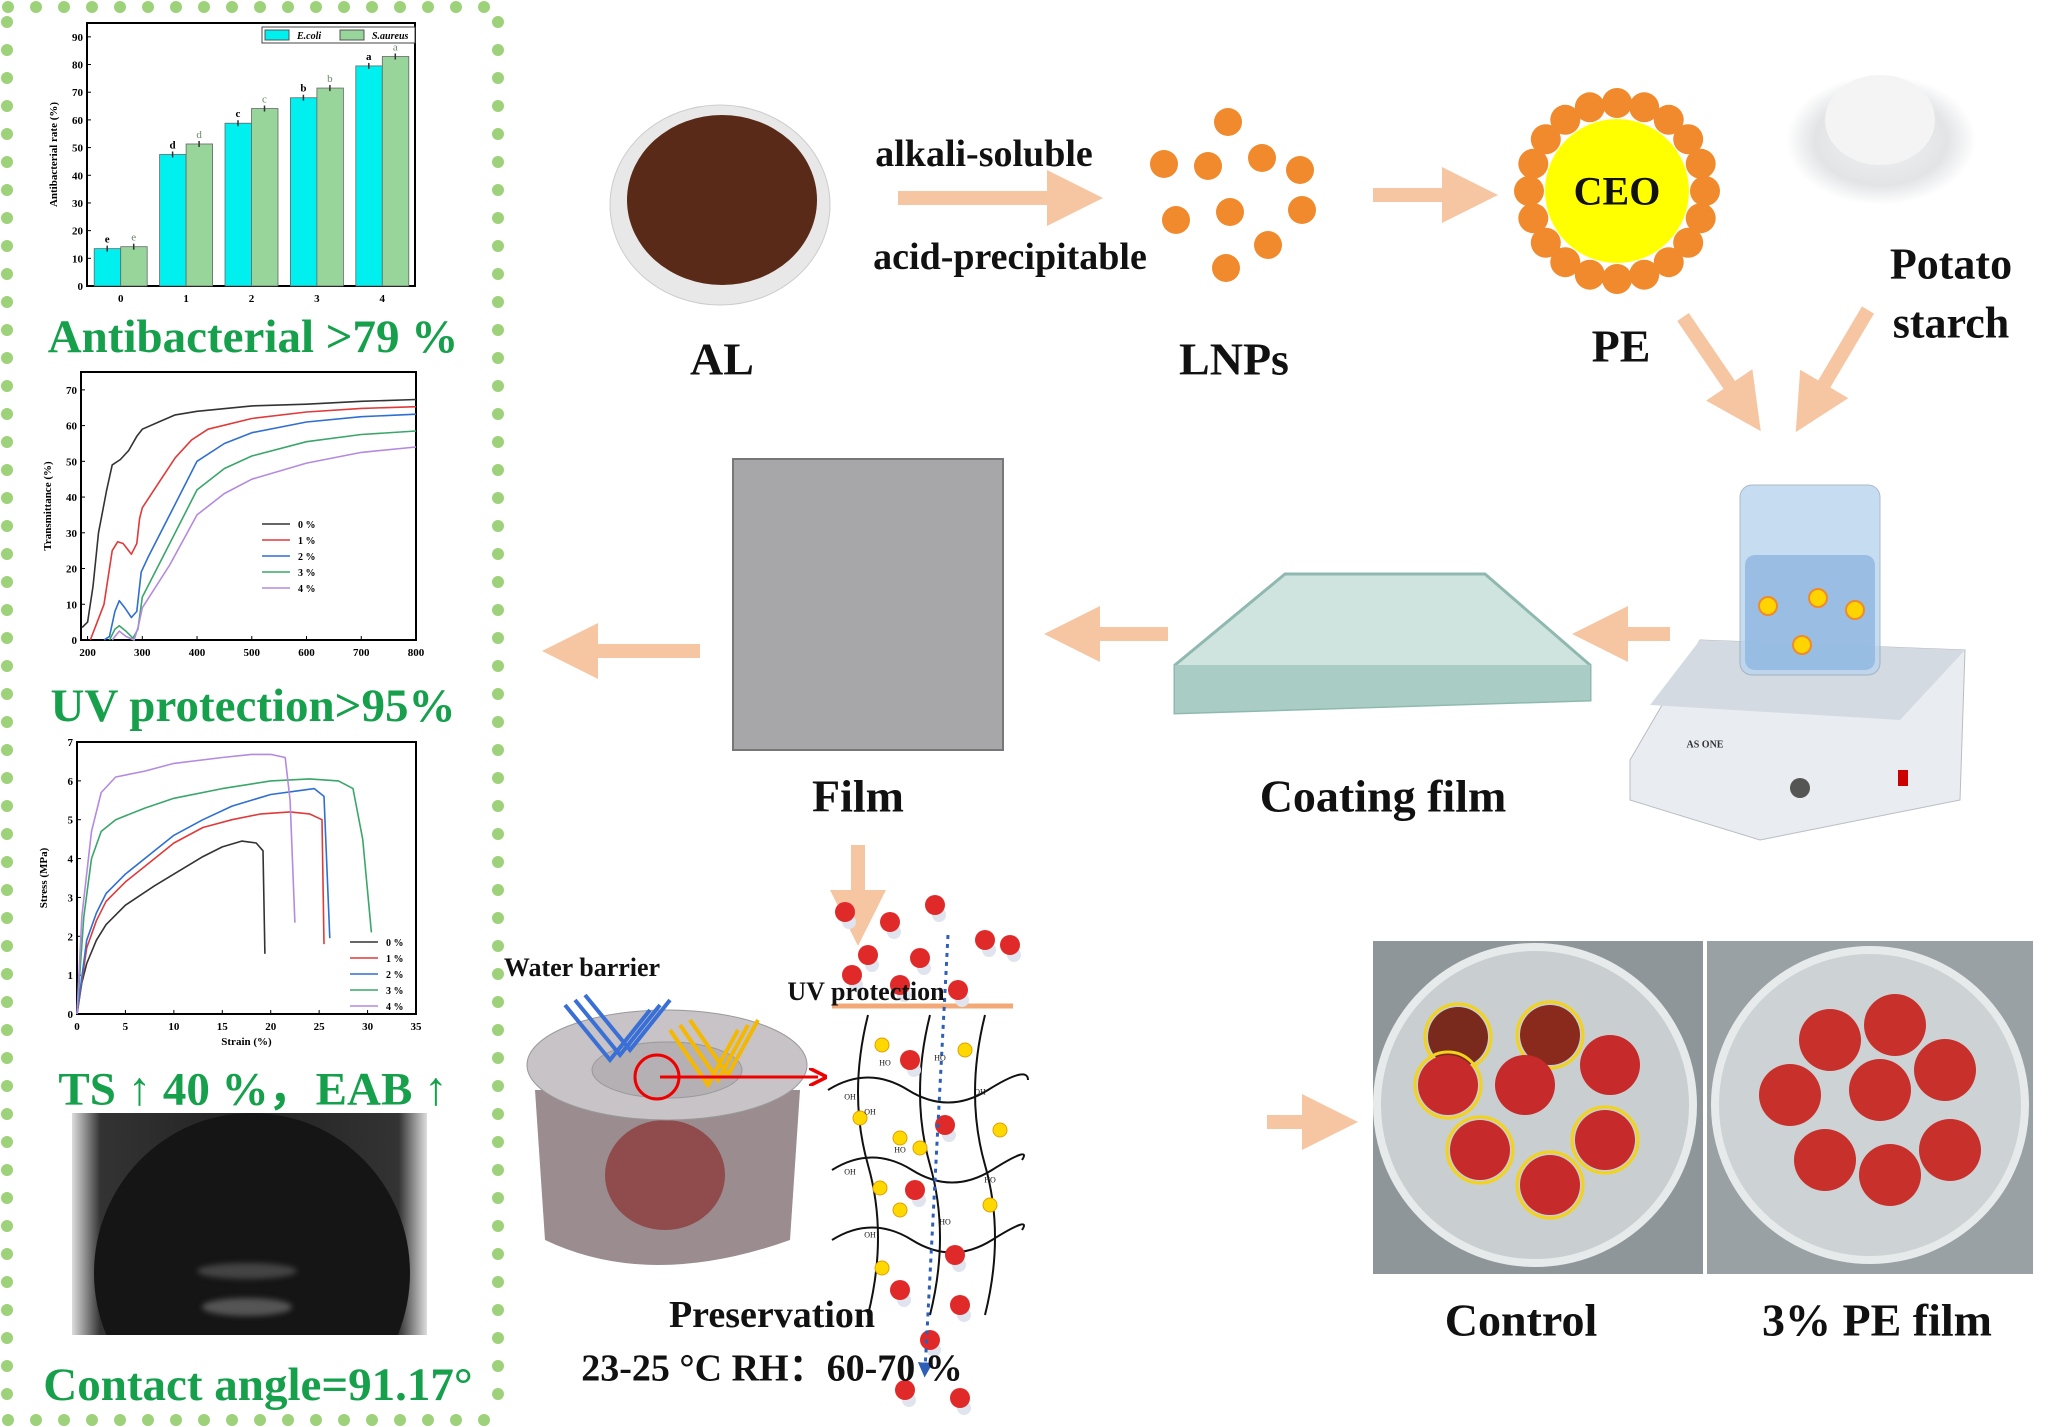 This screenshot has width=2048, height=1427. Describe the element at coordinates (395, 959) in the screenshot. I see `stress-chart-legend-label: 1 %` at that location.